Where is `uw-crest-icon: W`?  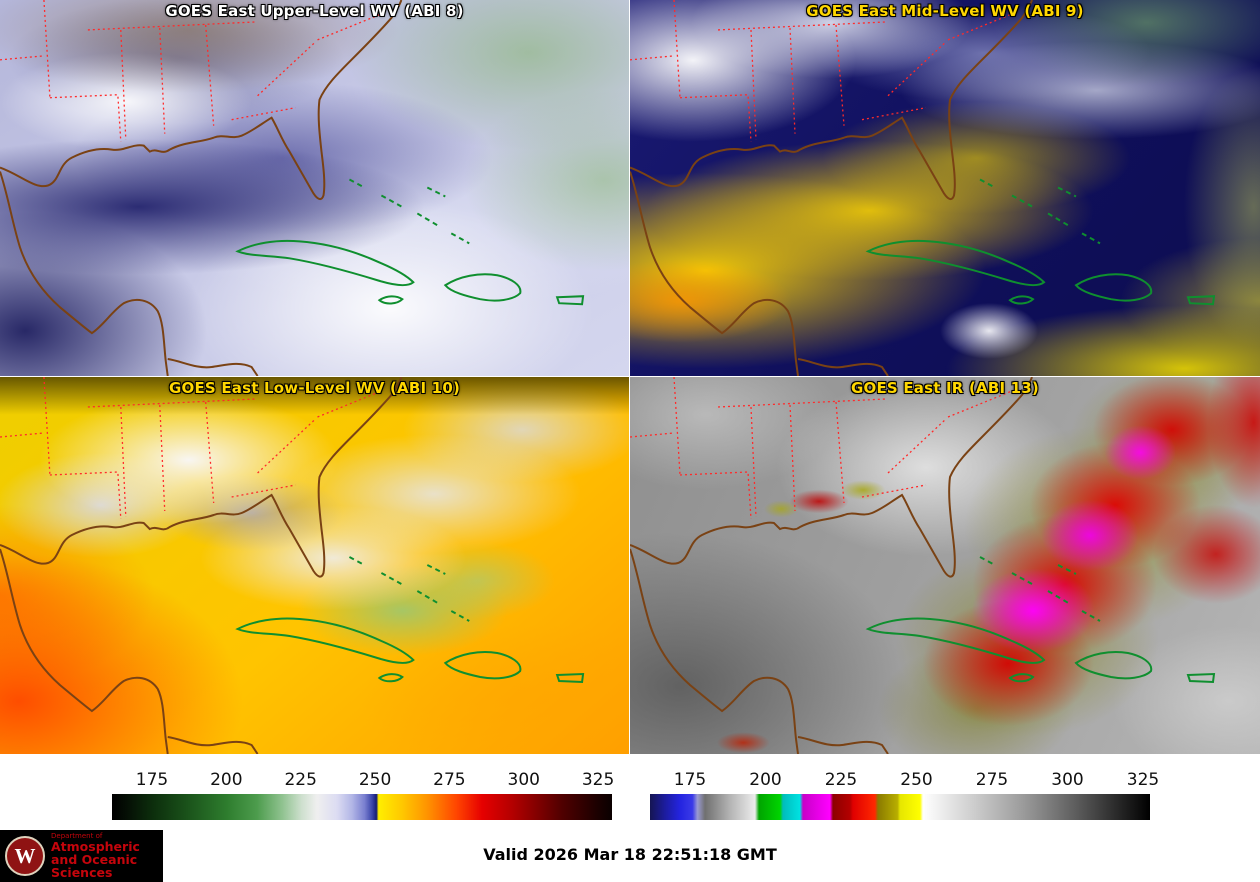 uw-crest-icon: W is located at coordinates (25, 856).